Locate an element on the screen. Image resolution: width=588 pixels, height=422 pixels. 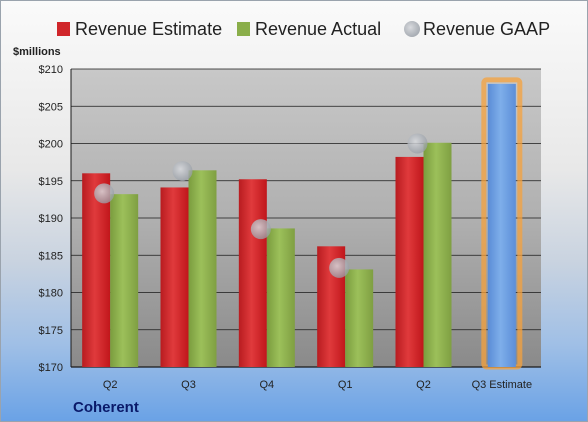
company-name: Coherent is located at coordinates (106, 407).